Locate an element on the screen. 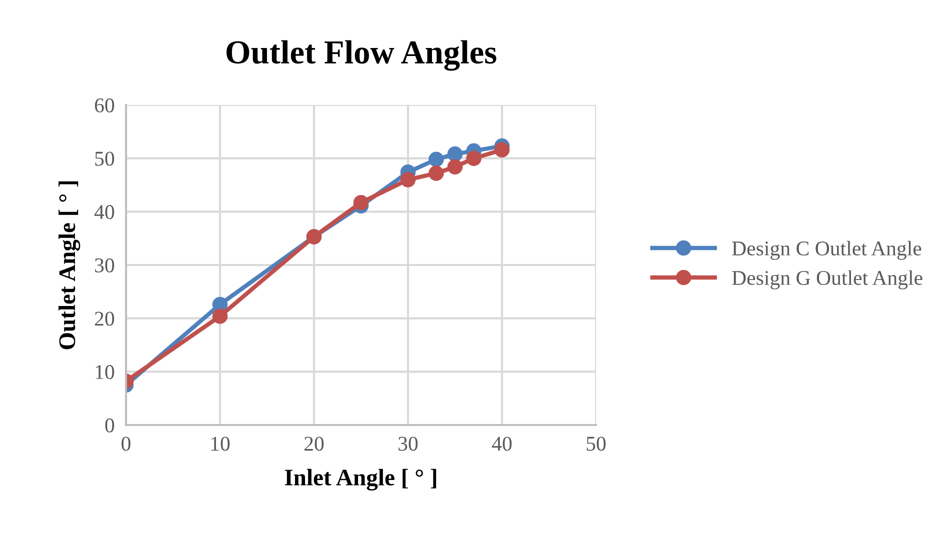 The image size is (942, 533). x-tick-label: 50 is located at coordinates (596, 443).